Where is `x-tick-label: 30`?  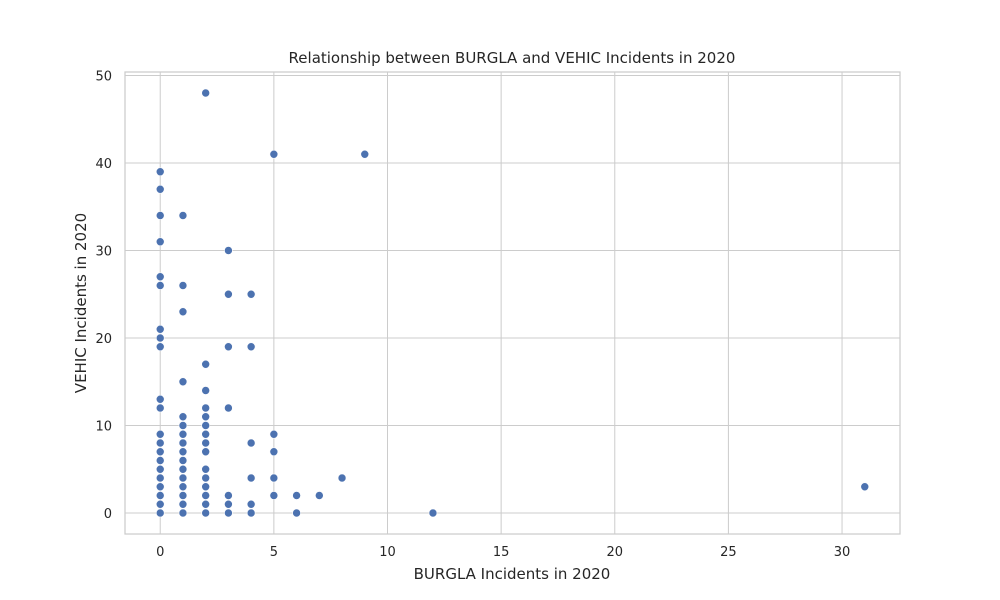 x-tick-label: 30 is located at coordinates (842, 552).